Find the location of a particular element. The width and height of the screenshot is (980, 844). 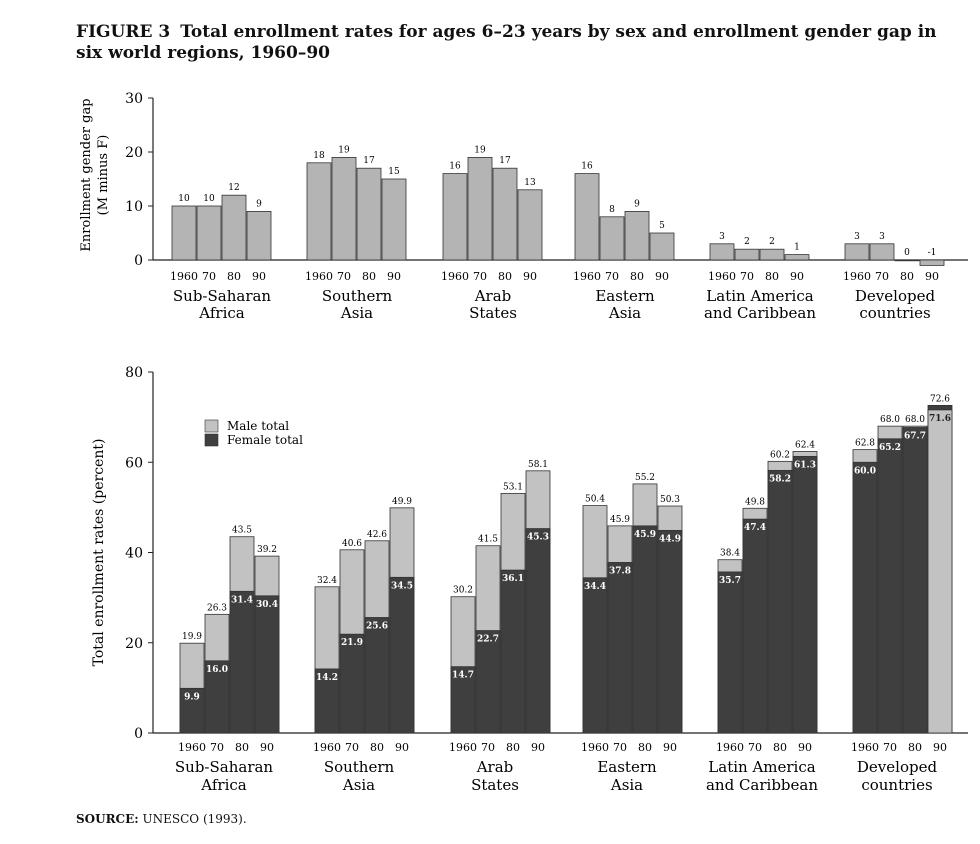

source-note: SOURCE: UNESCO (1993). is located at coordinates (161, 819).